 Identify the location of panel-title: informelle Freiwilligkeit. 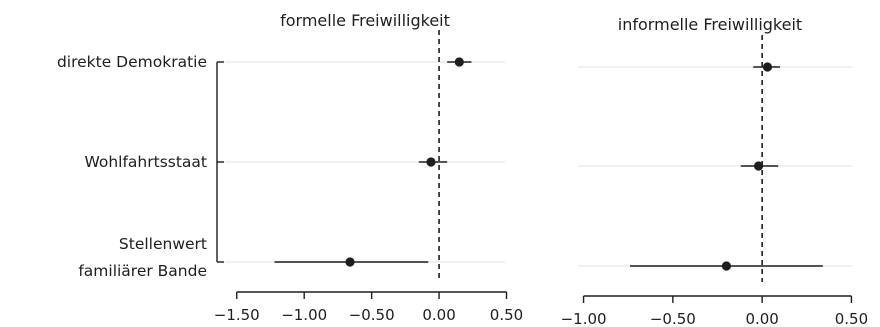
(710, 24).